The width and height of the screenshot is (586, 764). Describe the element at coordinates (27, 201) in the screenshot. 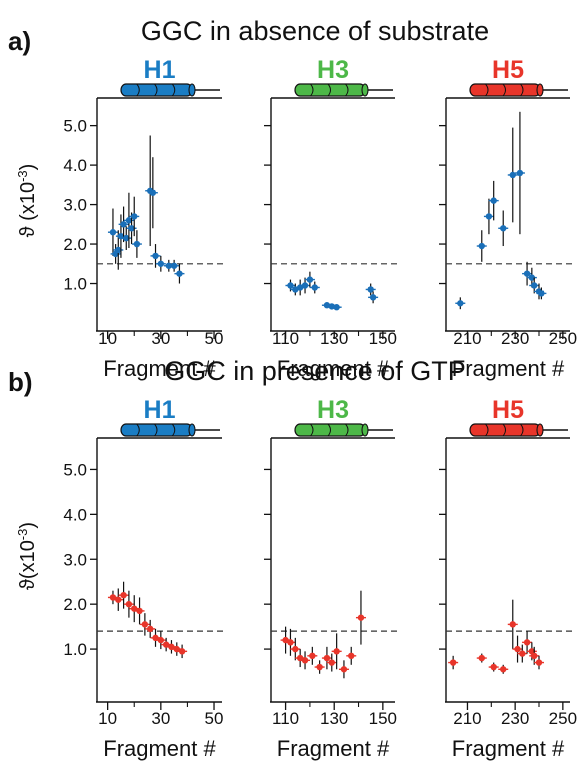

I see `y-axis-label: ϑ (x10-3)` at that location.